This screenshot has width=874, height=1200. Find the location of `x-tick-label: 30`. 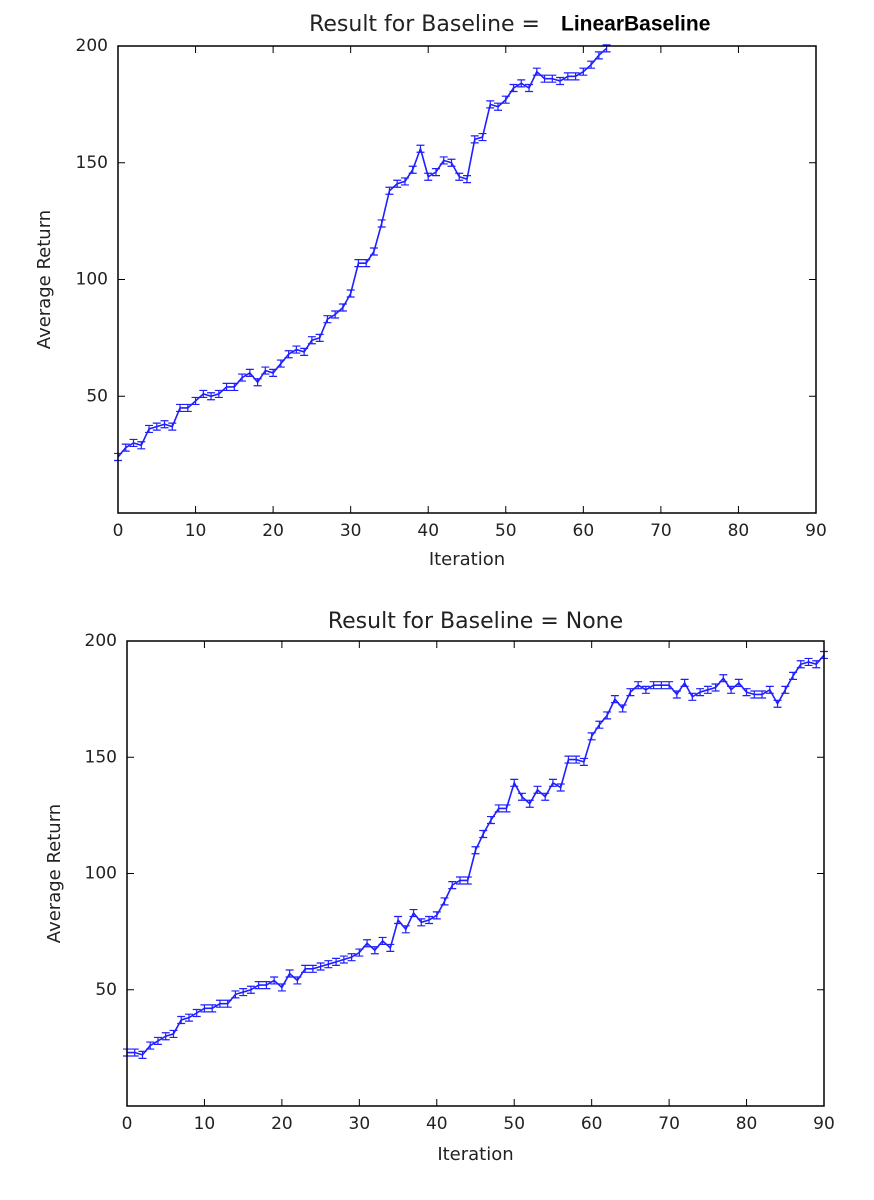

x-tick-label: 30 is located at coordinates (351, 531).